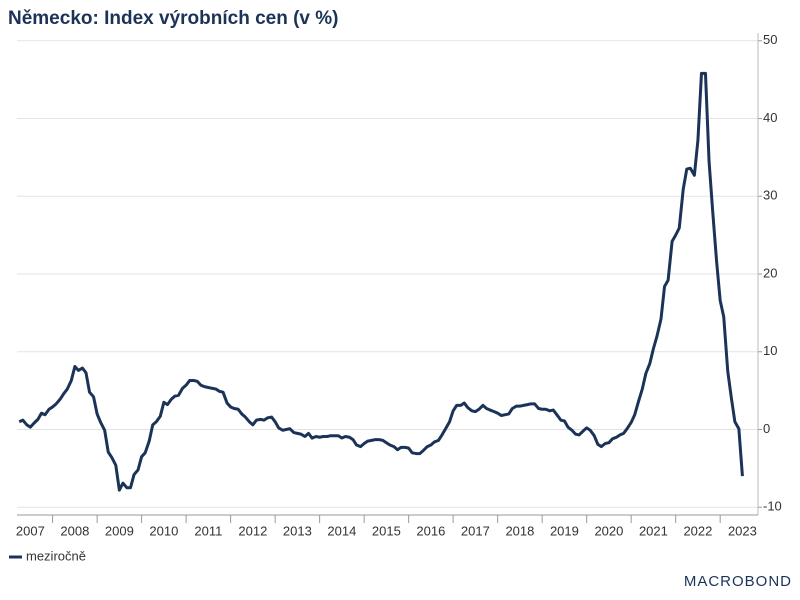  I want to click on x-tick-label: 2020, so click(608, 530).